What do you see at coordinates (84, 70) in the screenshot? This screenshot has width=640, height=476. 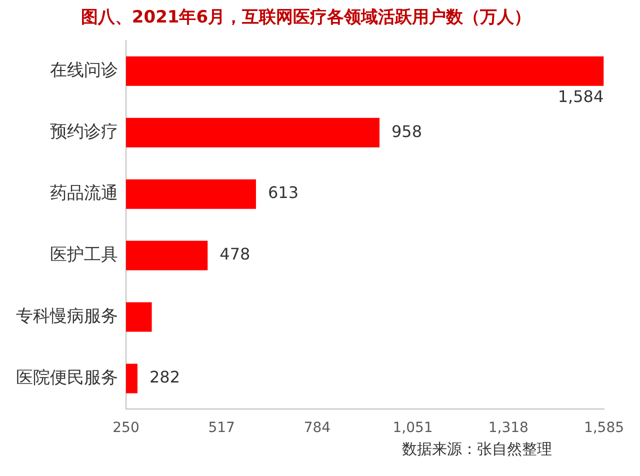 I see `y-tick-label: 在线问诊` at bounding box center [84, 70].